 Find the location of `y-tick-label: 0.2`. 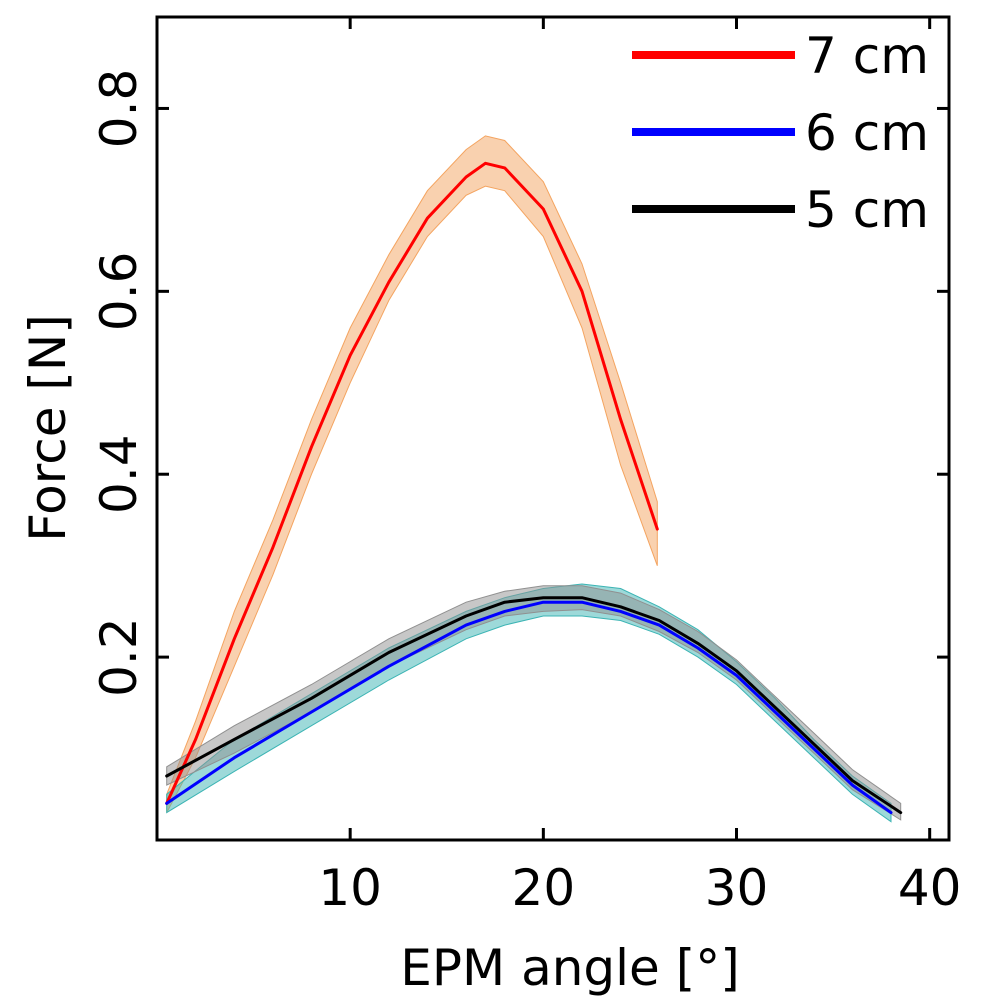

y-tick-label: 0.2 is located at coordinates (119, 657).